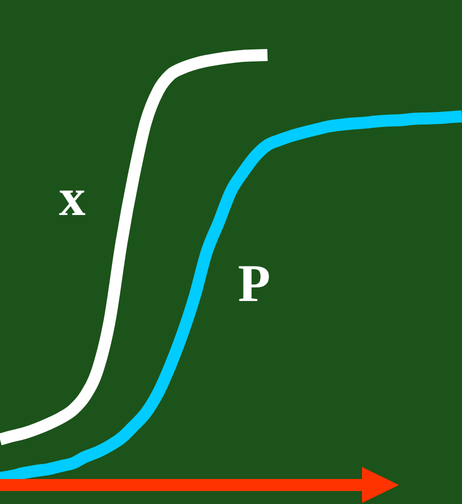 Image resolution: width=462 pixels, height=504 pixels. I want to click on series-label: x, so click(72, 198).